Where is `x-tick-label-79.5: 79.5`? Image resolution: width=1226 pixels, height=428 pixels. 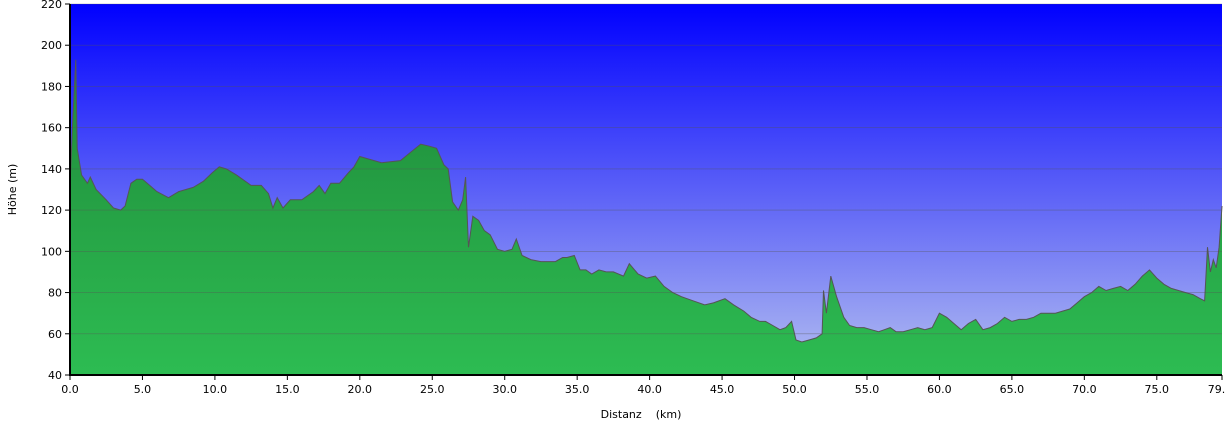 x-tick-label-79.5: 79.5 is located at coordinates (1217, 389).